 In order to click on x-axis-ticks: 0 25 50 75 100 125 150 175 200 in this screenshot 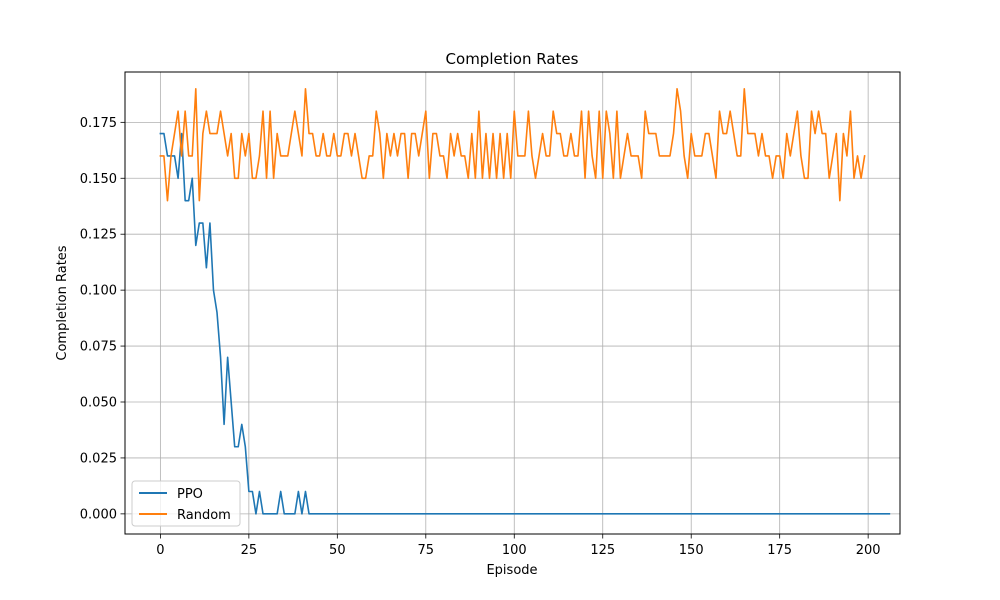, I will do `click(518, 546)`.